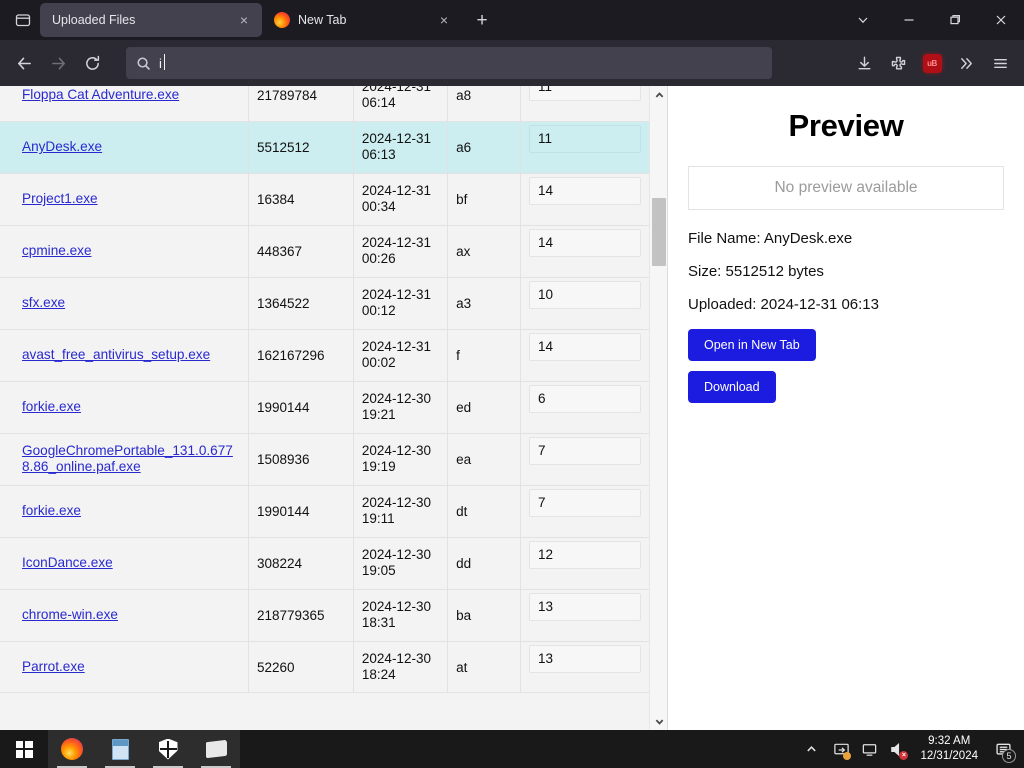 The width and height of the screenshot is (1024, 768). I want to click on taskbar-calculator-icon, so click(120, 749).